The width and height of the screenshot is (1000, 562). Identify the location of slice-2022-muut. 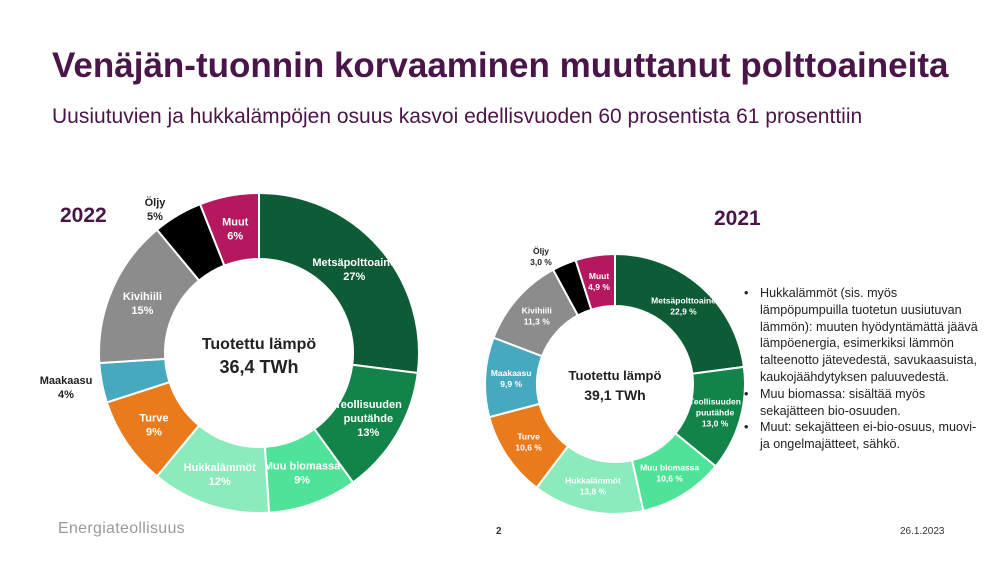
(229, 229).